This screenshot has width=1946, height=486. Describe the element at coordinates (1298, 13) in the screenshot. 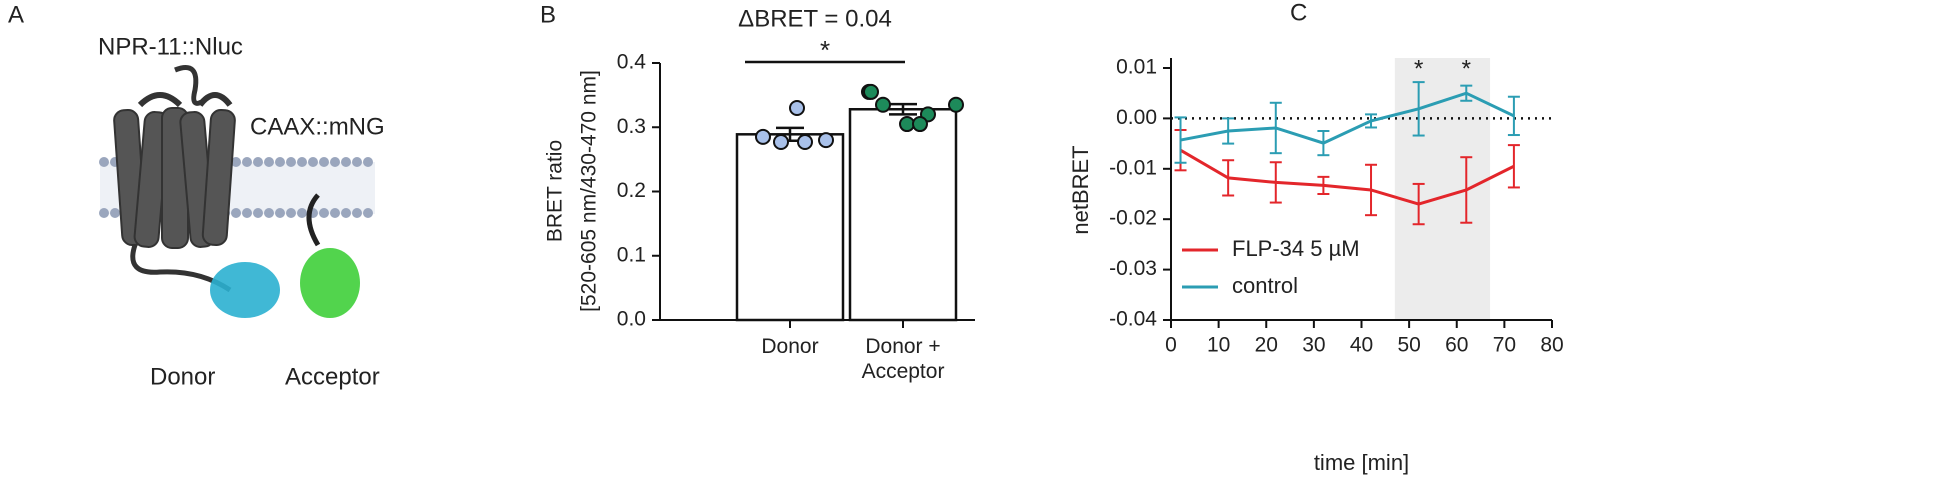

I see `panel-label: C` at that location.